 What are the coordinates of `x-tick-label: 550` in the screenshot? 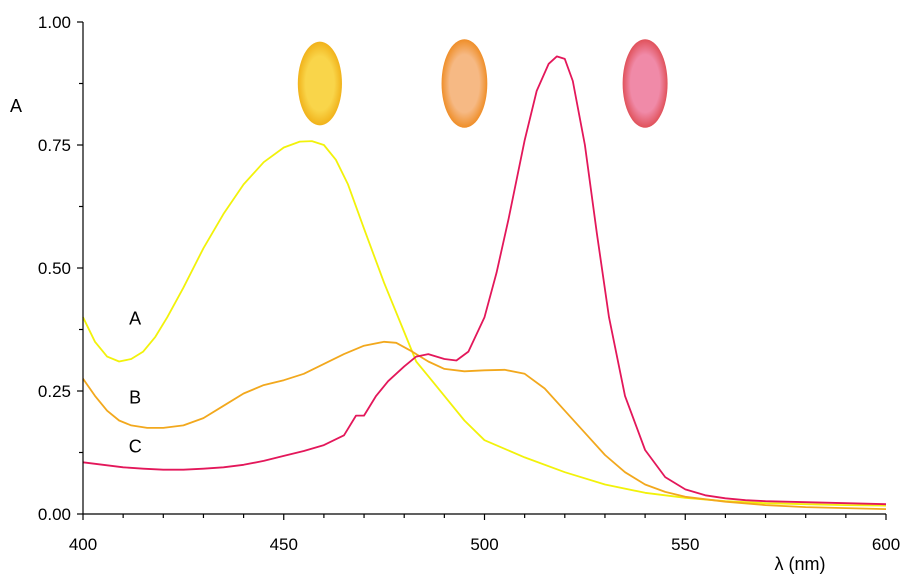 It's located at (685, 544).